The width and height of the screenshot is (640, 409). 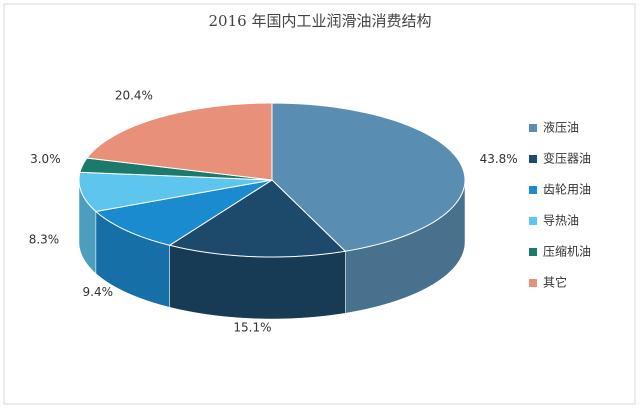 I want to click on data-label: 9.4%, so click(x=98, y=292).